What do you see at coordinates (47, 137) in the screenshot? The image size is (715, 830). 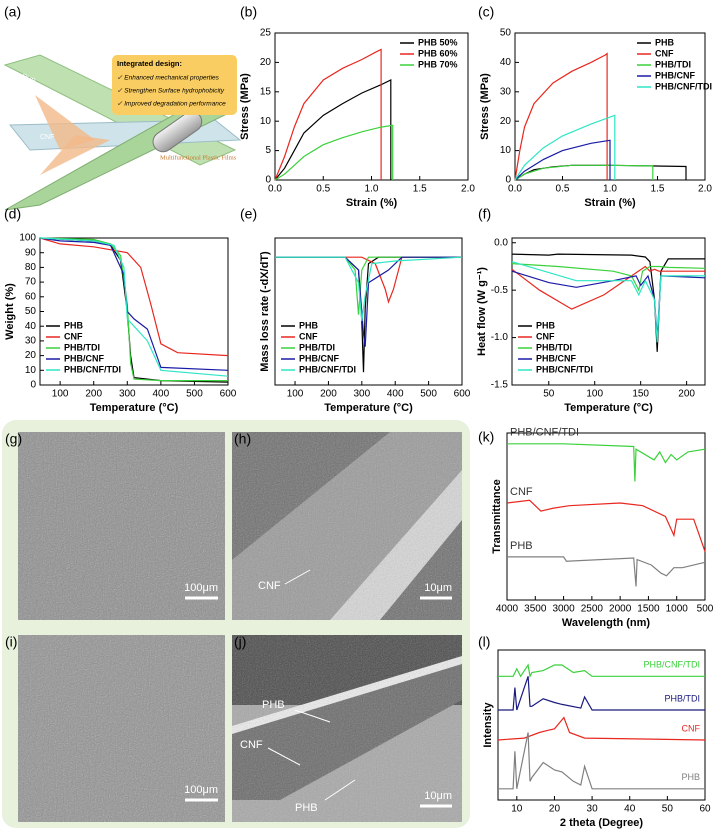 I see `layer-label: CNF` at bounding box center [47, 137].